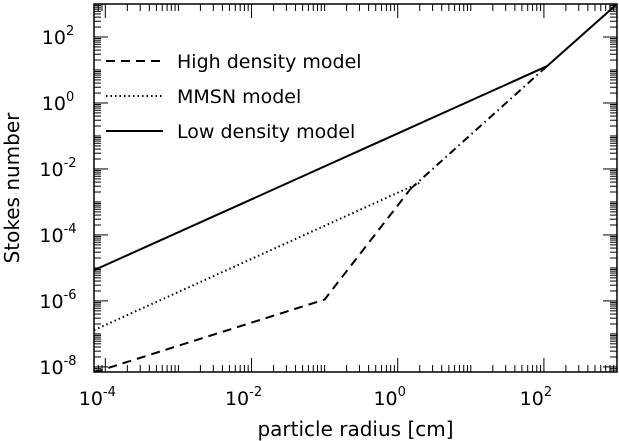 The image size is (619, 441). What do you see at coordinates (57, 234) in the screenshot?
I see `y-tick-label: 10⁻⁴` at bounding box center [57, 234].